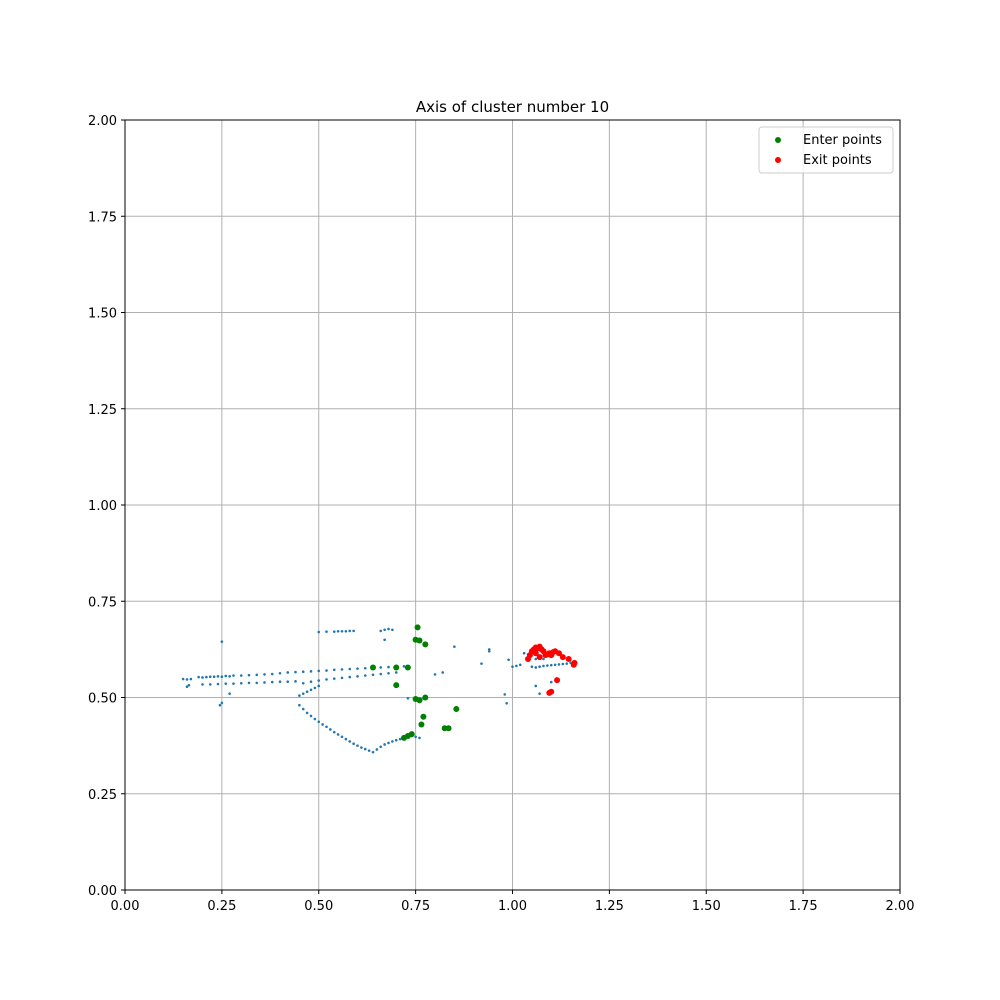 The image size is (1000, 1000). I want to click on legend: Enter points Exit points, so click(826, 150).